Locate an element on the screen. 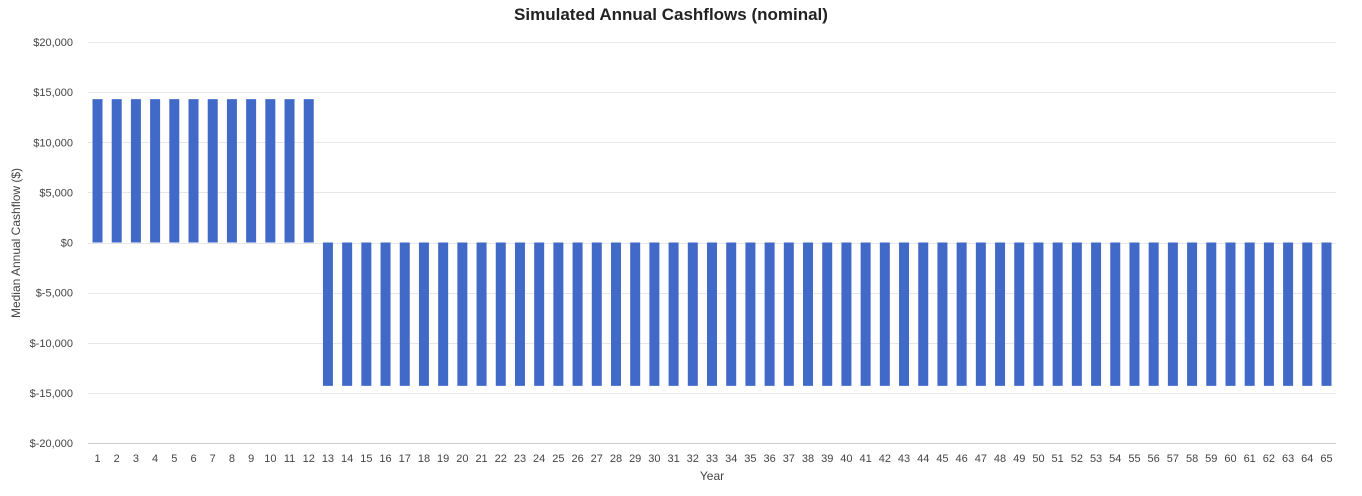 The height and width of the screenshot is (496, 1362). x-tick-label: 56 is located at coordinates (1154, 459).